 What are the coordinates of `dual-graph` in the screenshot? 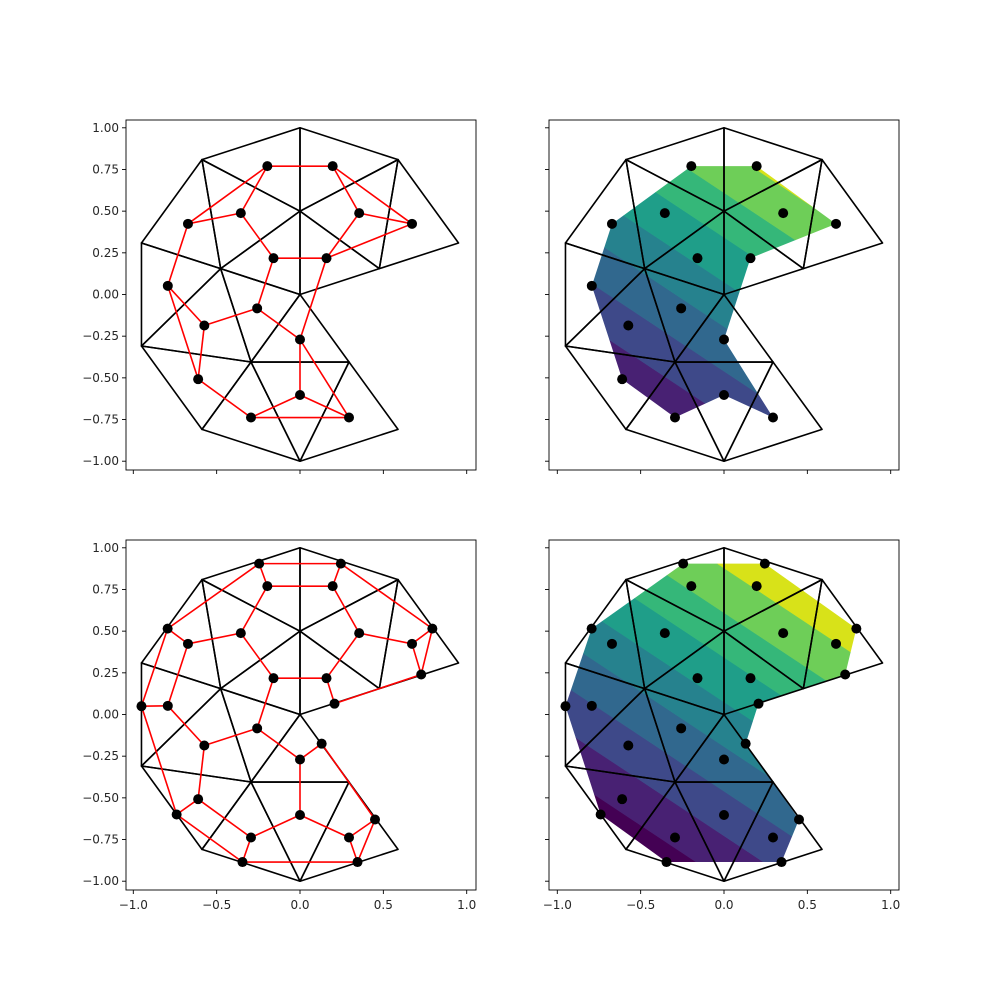 It's located at (290, 292).